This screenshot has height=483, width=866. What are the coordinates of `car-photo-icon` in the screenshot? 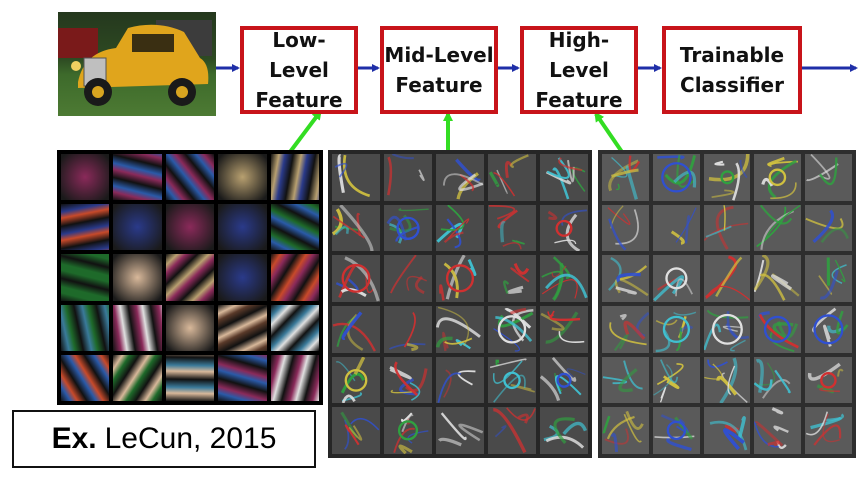 It's located at (137, 64).